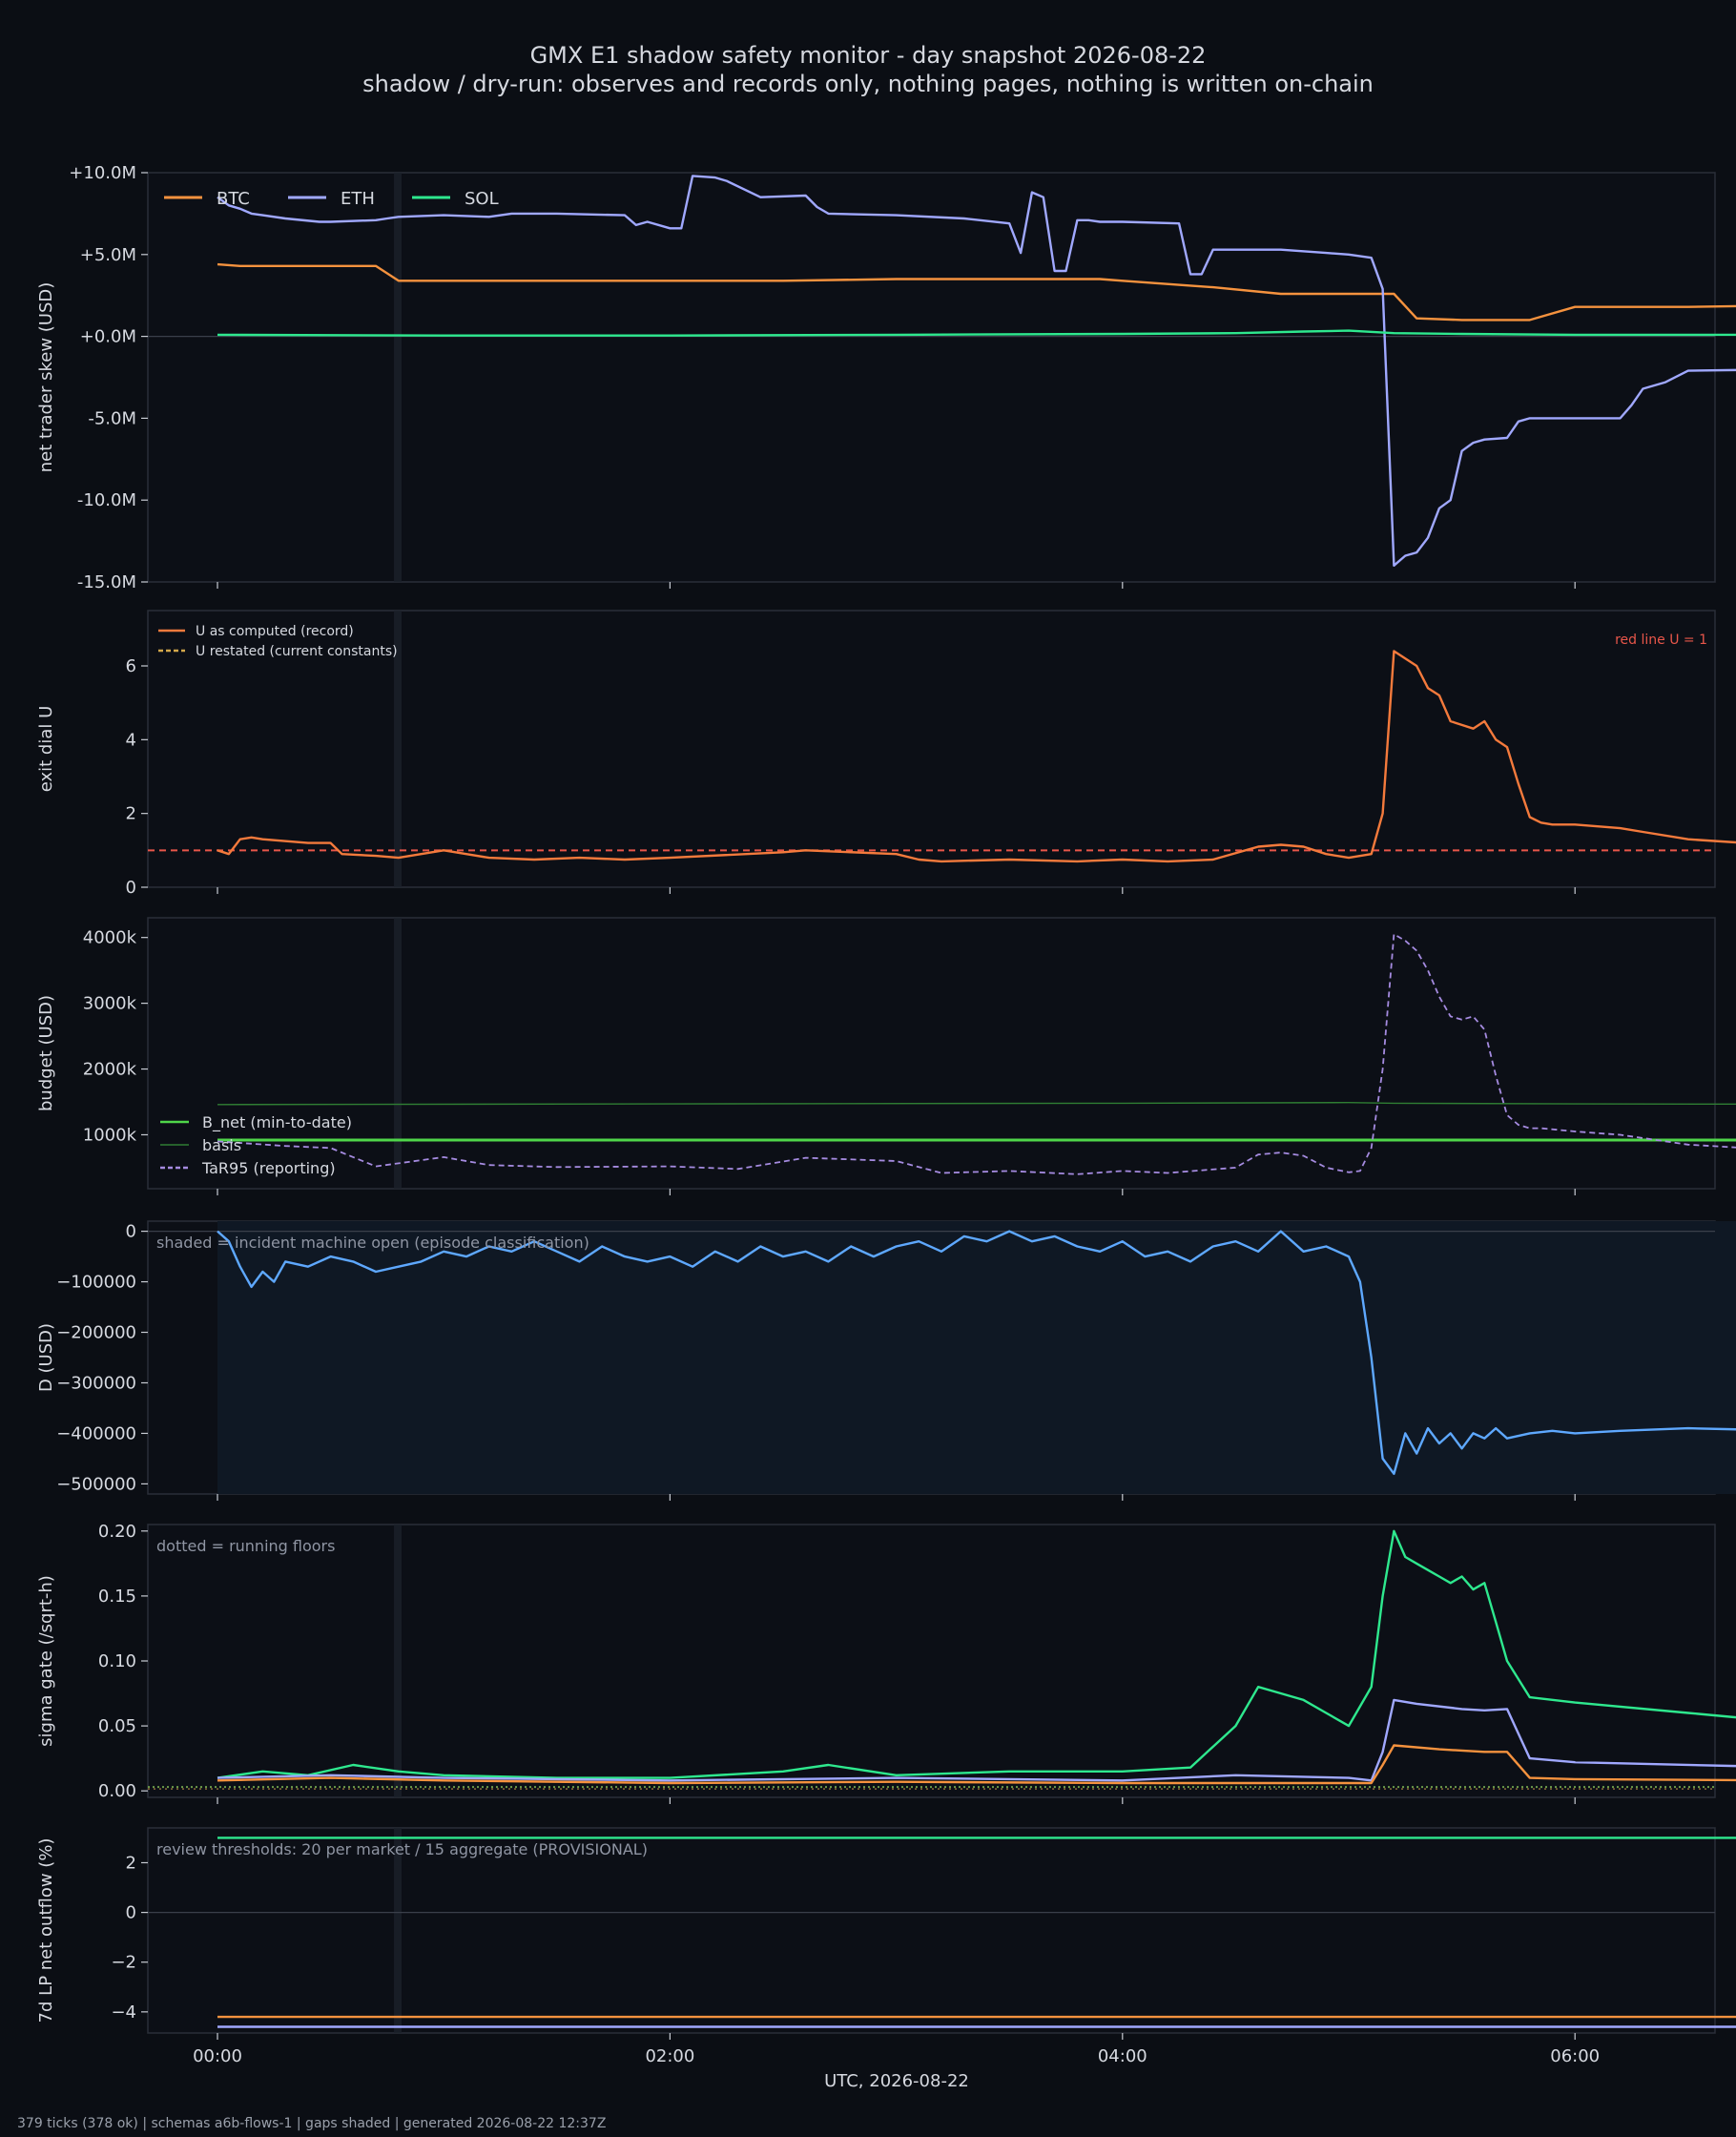 Image resolution: width=1736 pixels, height=2137 pixels. Describe the element at coordinates (245, 1546) in the screenshot. I see `panel-note: dotted = running floors` at that location.